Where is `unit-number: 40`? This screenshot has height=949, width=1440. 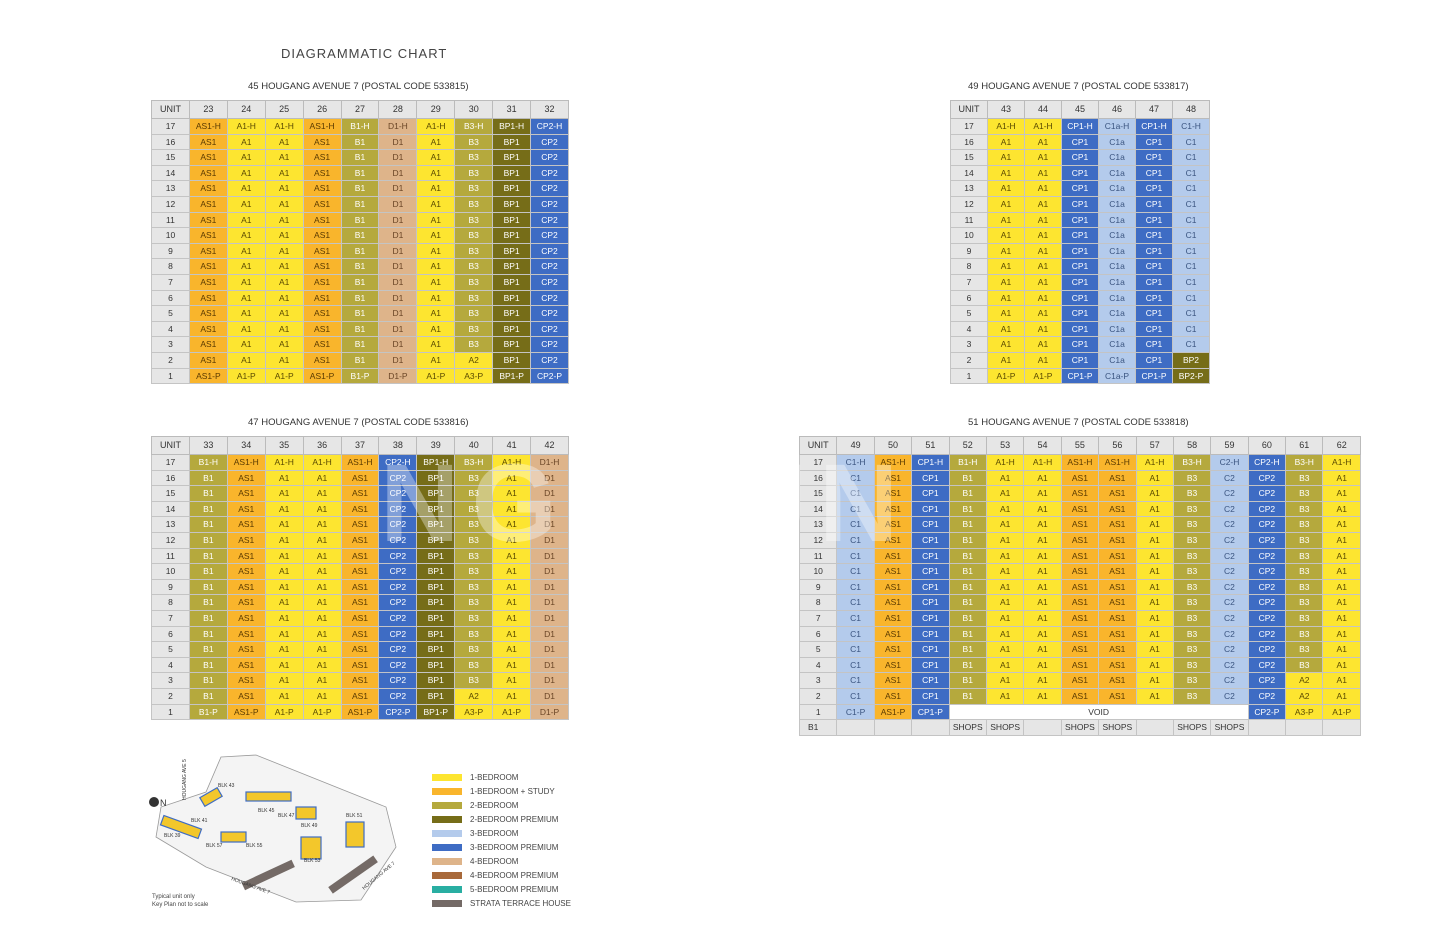 unit-number: 40 is located at coordinates (474, 445).